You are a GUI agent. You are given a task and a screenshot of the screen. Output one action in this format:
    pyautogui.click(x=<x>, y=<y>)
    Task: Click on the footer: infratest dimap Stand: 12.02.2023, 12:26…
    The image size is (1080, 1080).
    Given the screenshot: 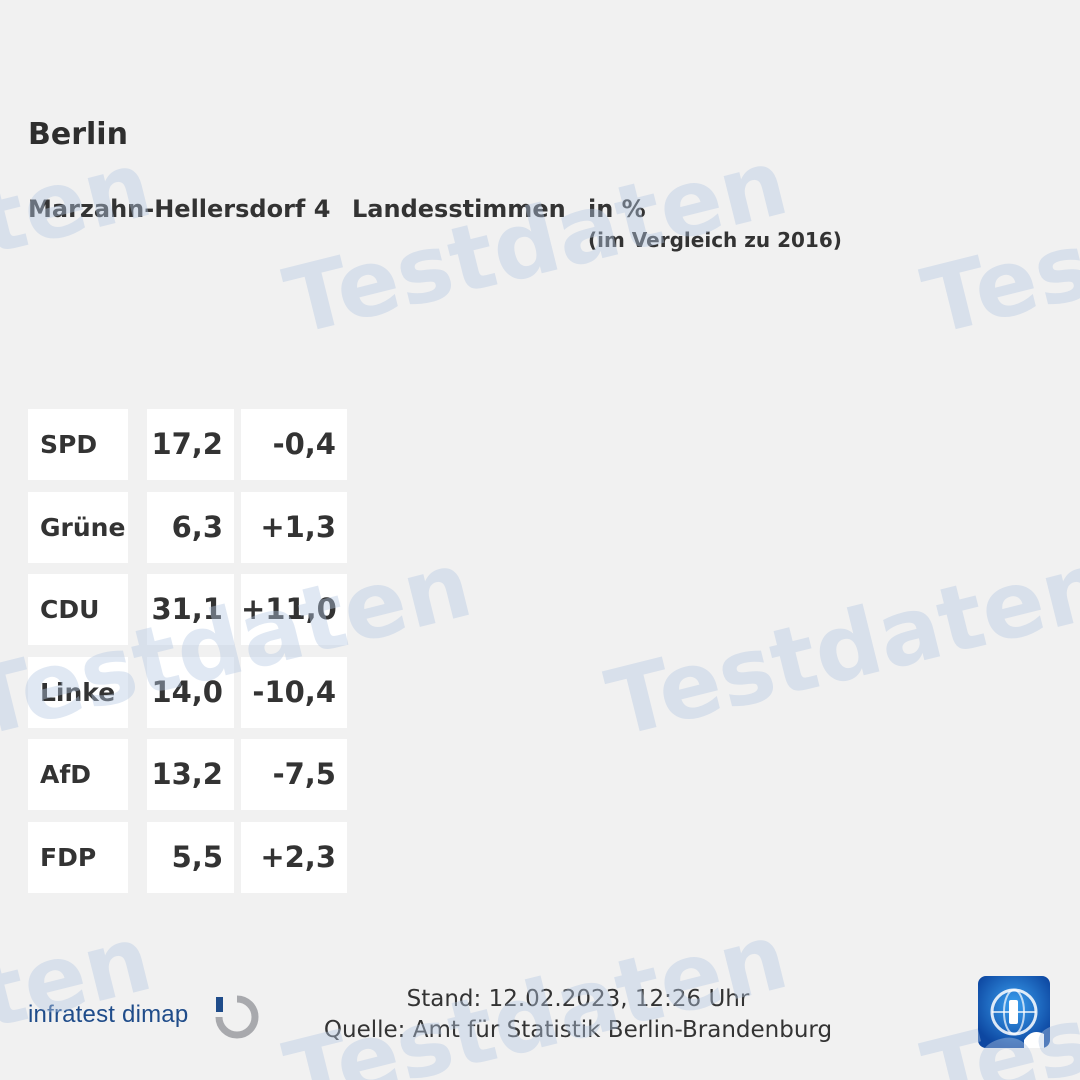 What is the action you would take?
    pyautogui.click(x=540, y=1015)
    